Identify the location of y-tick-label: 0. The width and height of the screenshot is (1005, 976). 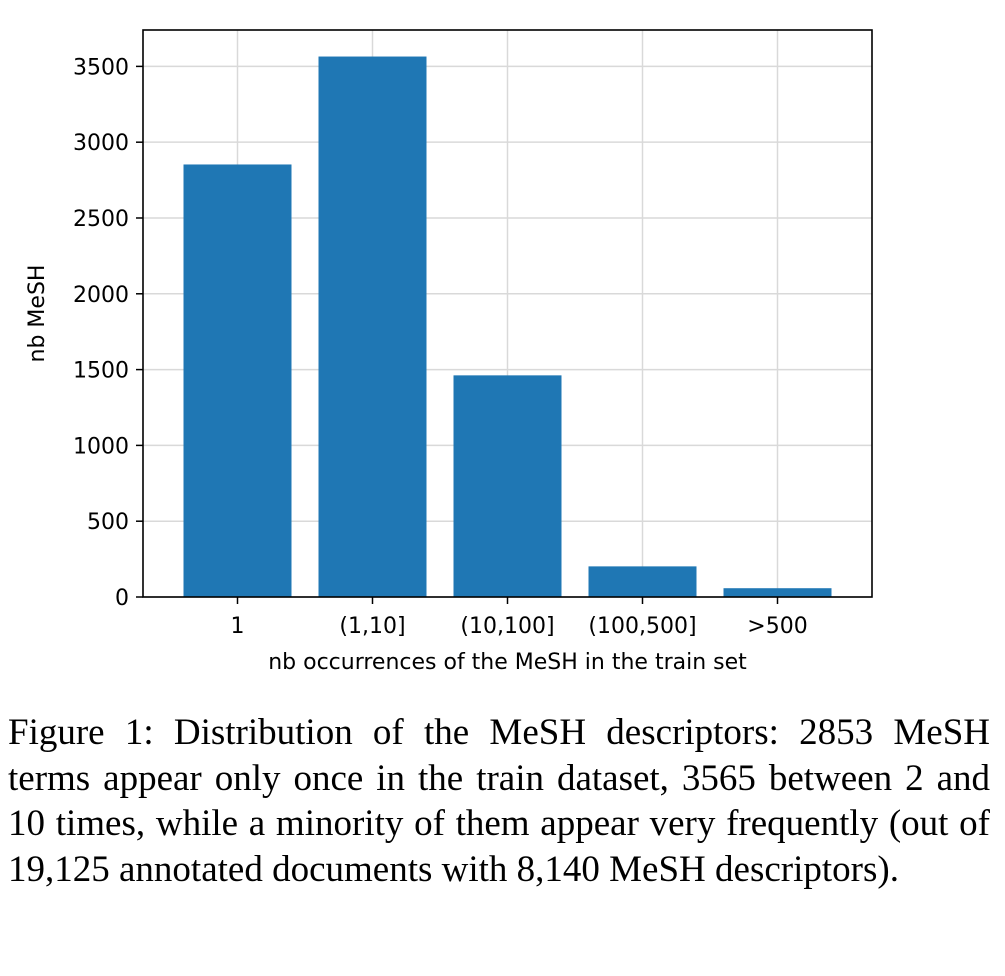
(122, 598).